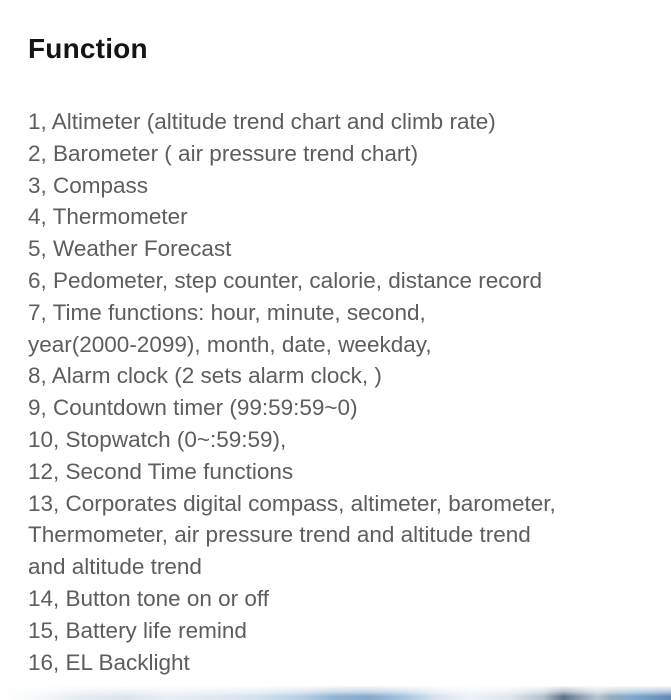 The image size is (671, 700). I want to click on list-item-line: 4, Thermometer, so click(108, 217).